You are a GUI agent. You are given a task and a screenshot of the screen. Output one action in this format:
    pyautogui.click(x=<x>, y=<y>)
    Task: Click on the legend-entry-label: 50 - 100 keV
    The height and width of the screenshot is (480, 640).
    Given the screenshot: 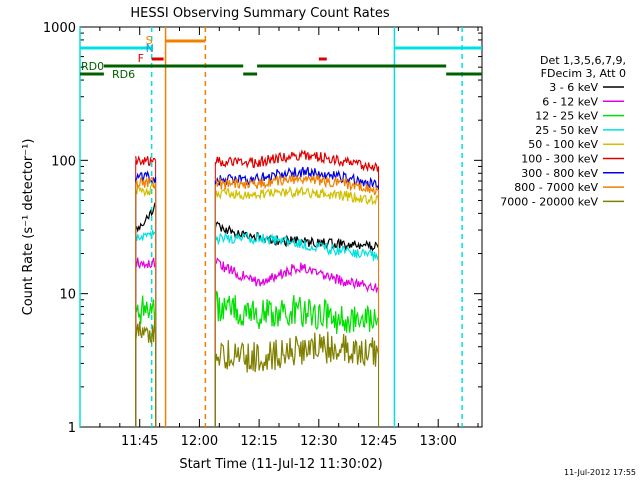 What is the action you would take?
    pyautogui.click(x=563, y=144)
    